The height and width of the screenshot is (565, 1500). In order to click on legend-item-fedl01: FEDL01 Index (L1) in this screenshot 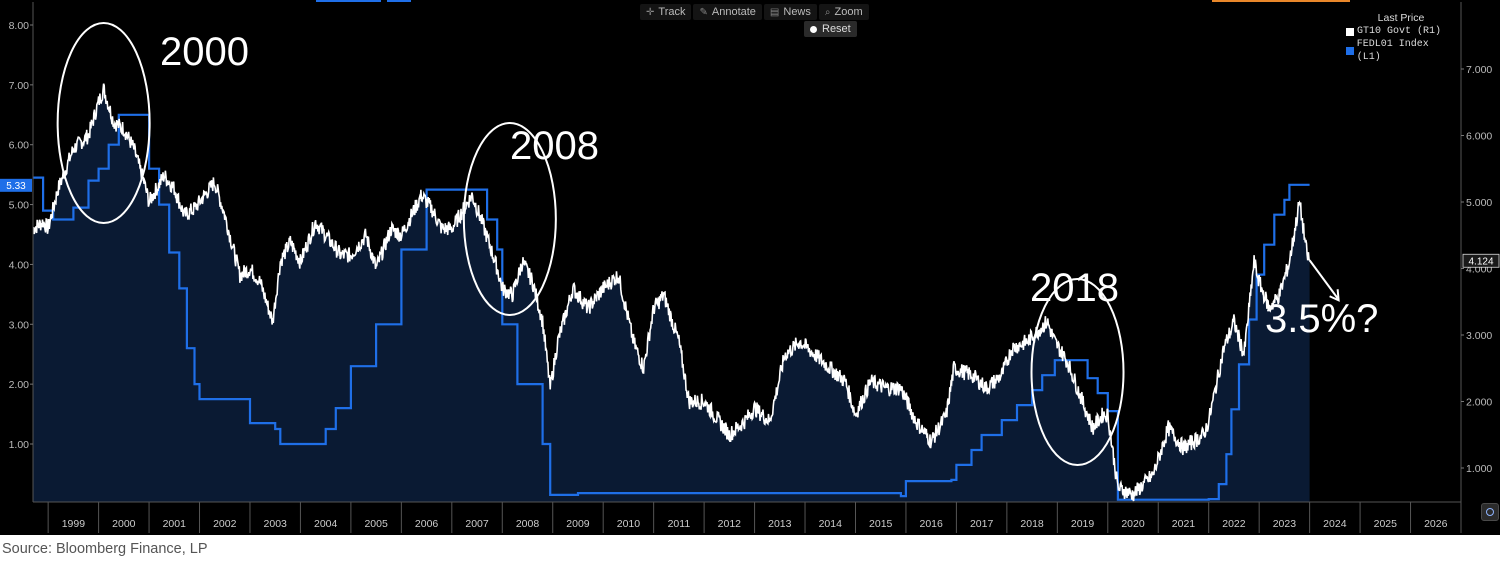, I will do `click(1401, 51)`.